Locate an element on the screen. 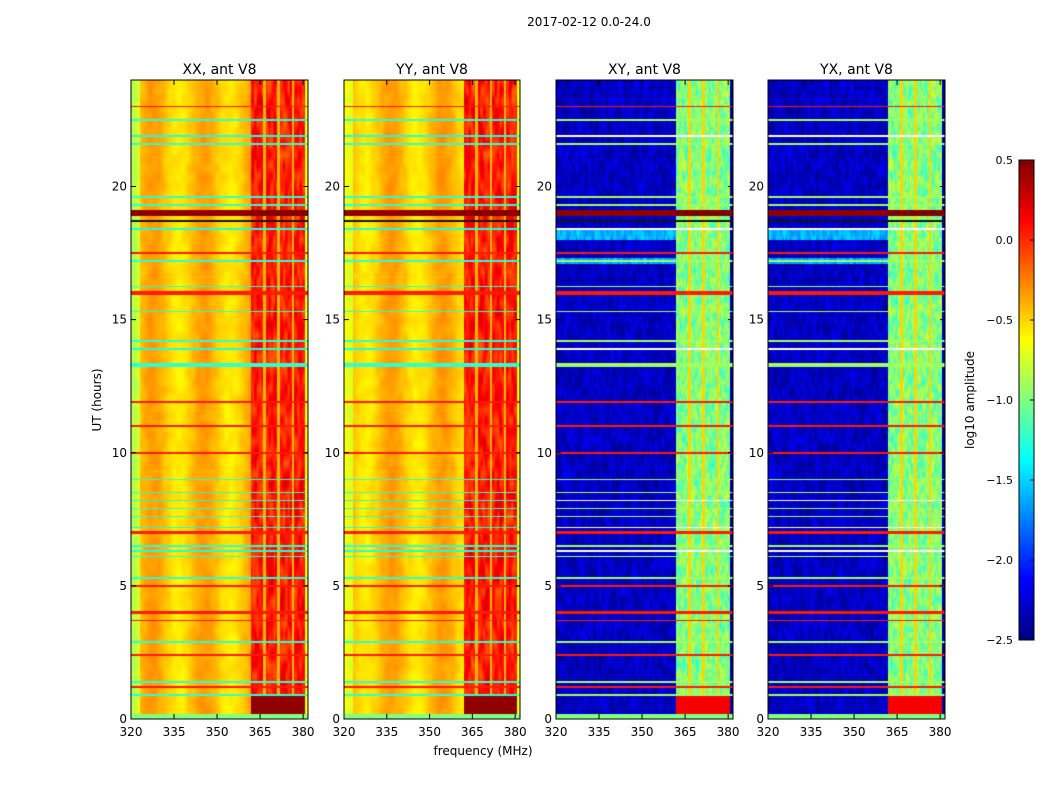 The image size is (1050, 800). colorbar-tick-label: −1.0 is located at coordinates (999, 400).